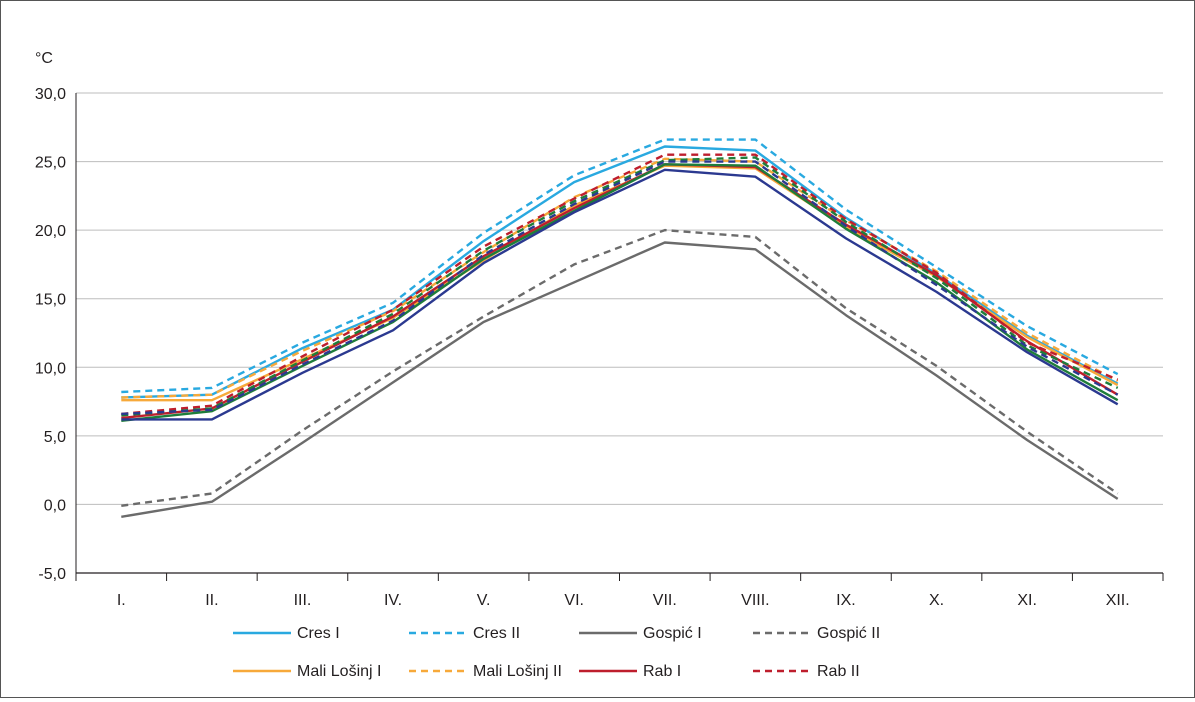  I want to click on y-tick-label: 30,0, so click(50, 94).